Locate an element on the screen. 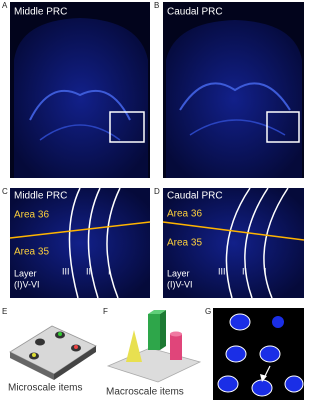 The width and height of the screenshot is (320, 400). panel-label: A is located at coordinates (5, 5).